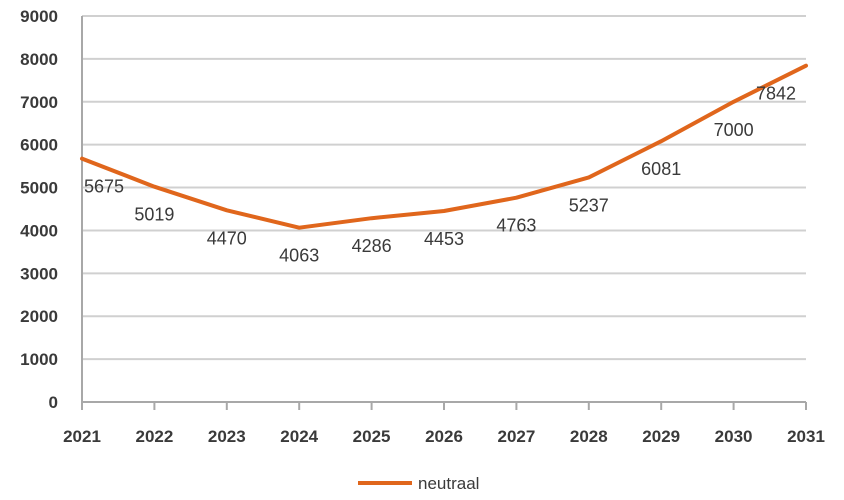  What do you see at coordinates (39, 145) in the screenshot?
I see `y-tick-label: 6000` at bounding box center [39, 145].